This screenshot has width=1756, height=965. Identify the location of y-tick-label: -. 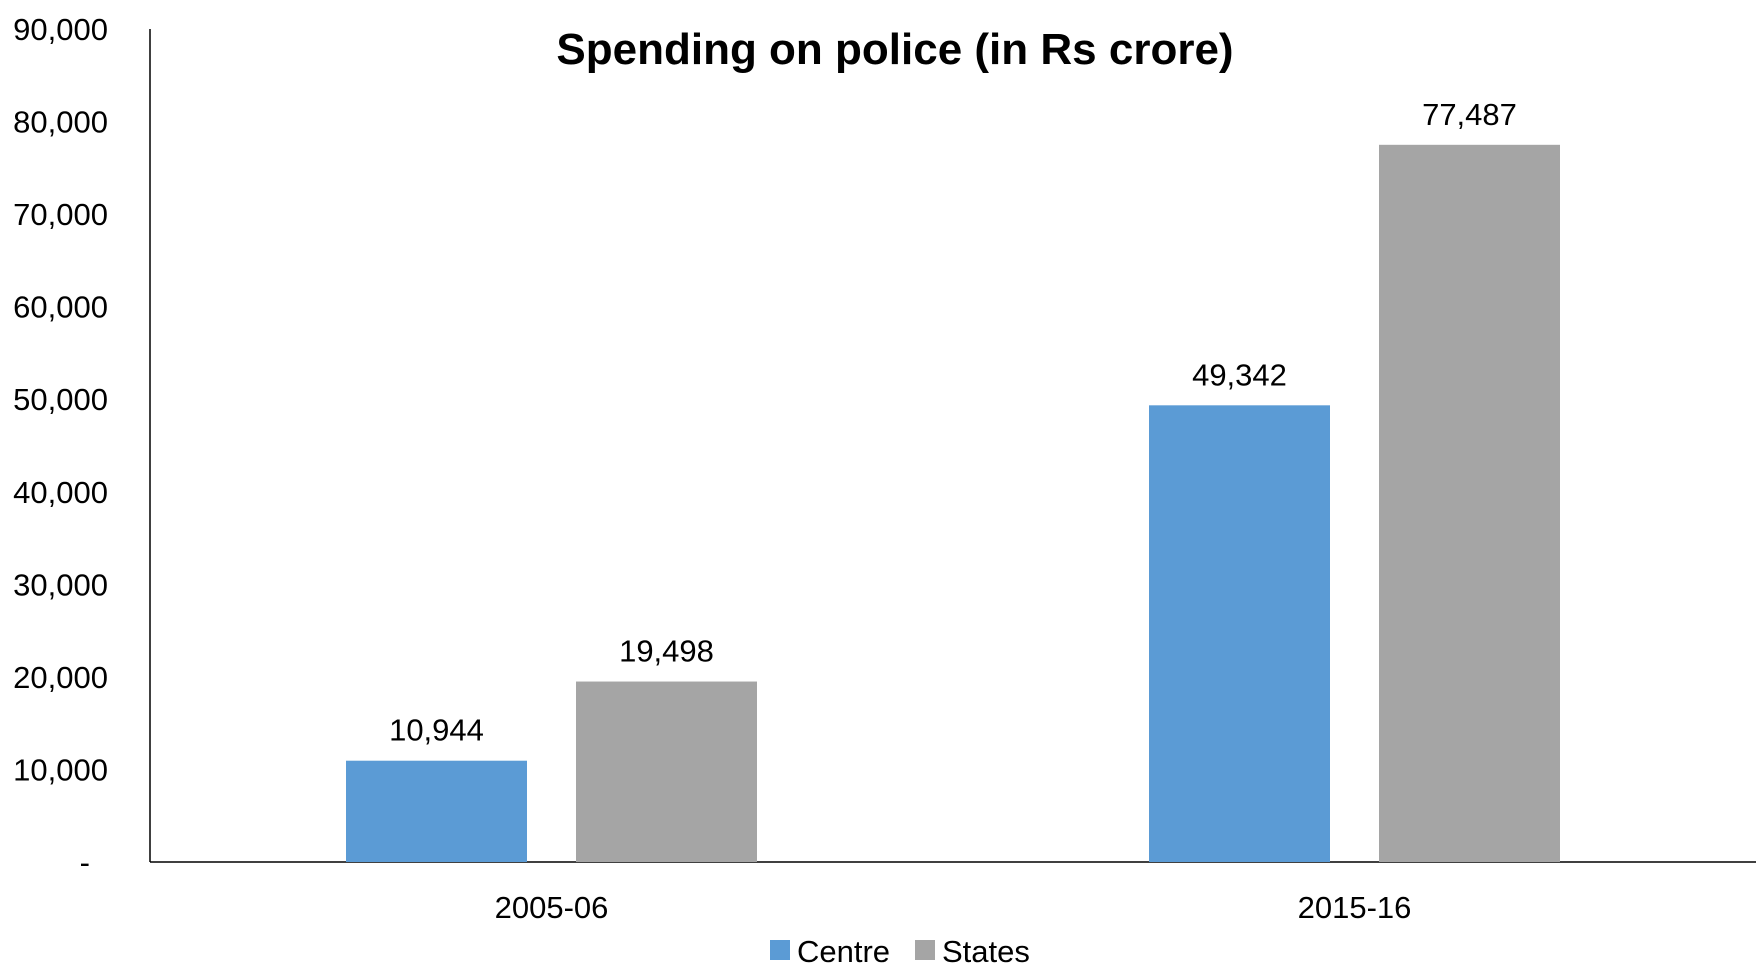
(85, 862).